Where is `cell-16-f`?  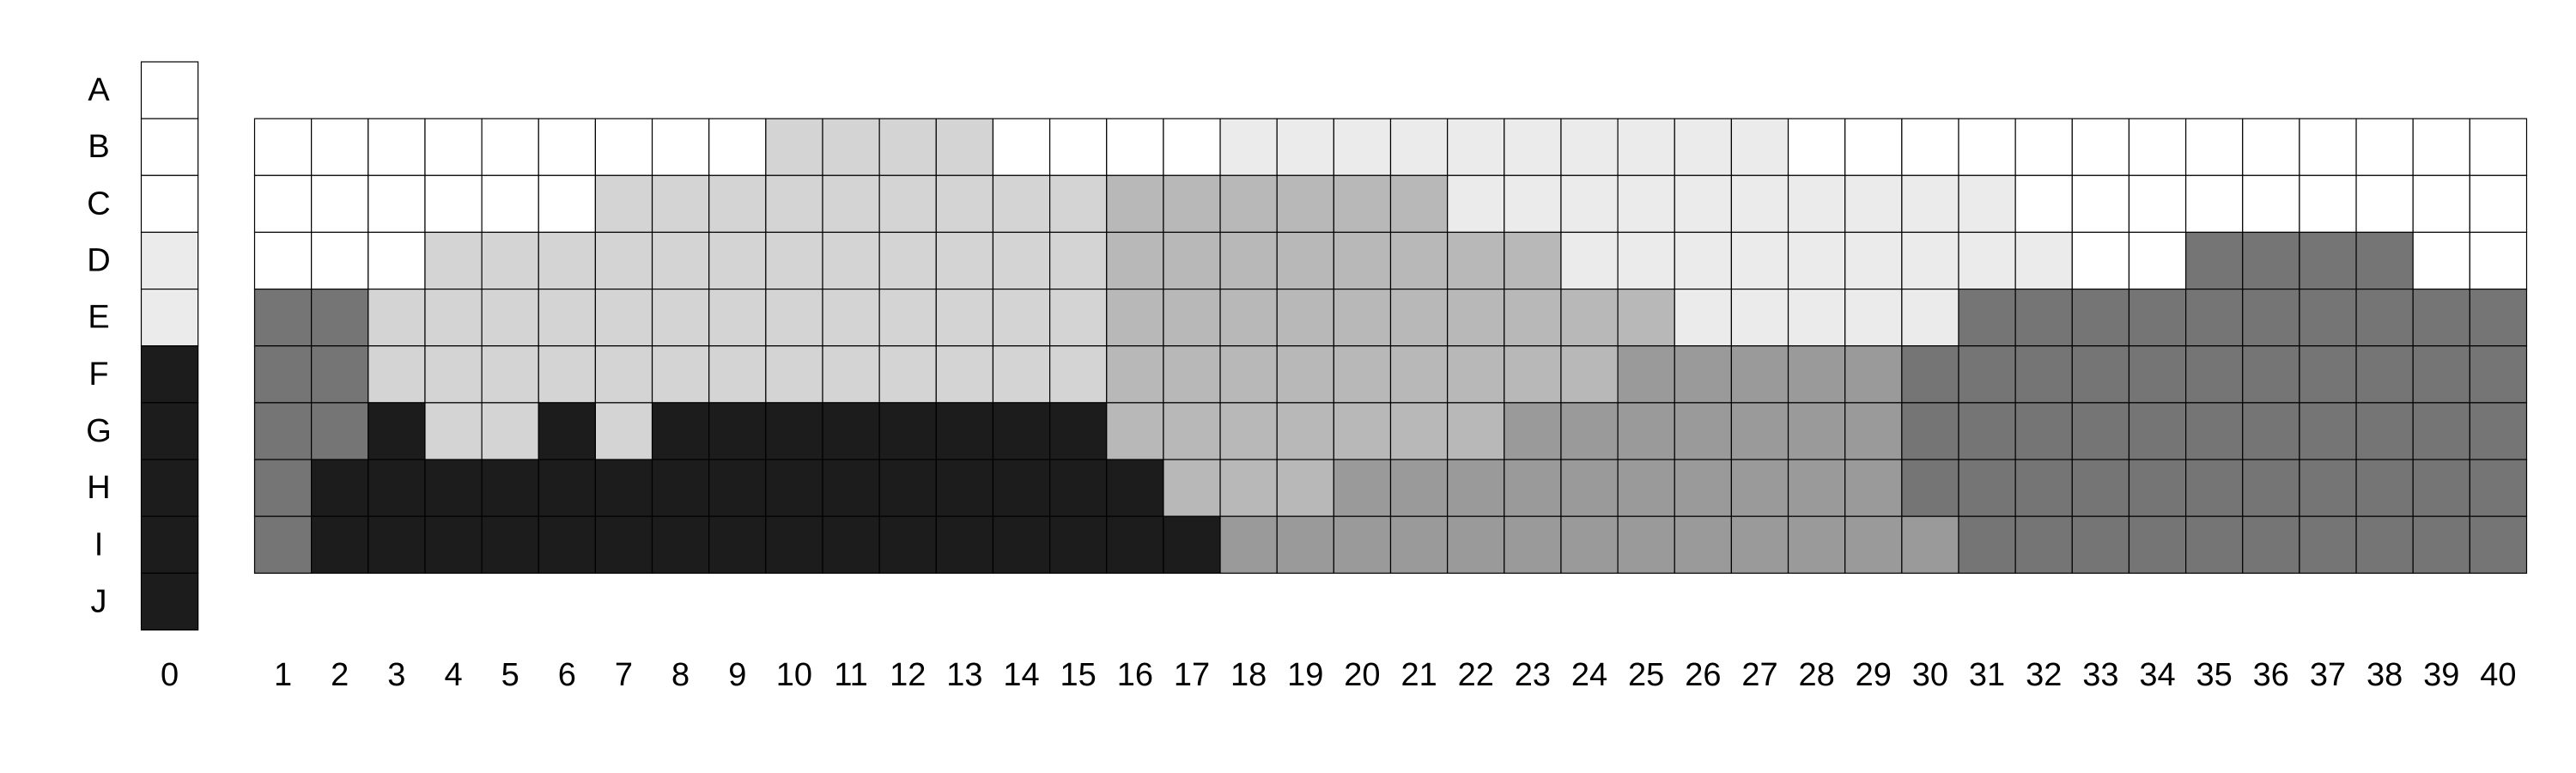
cell-16-f is located at coordinates (1135, 374).